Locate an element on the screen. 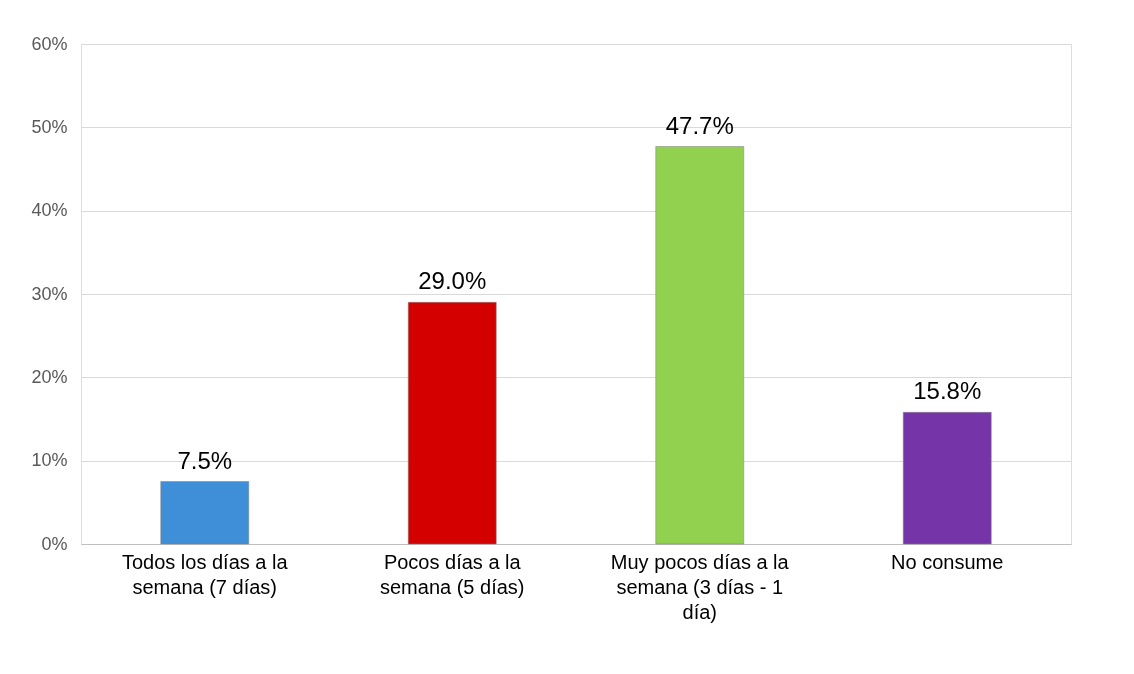  y-tick-label: 20% is located at coordinates (49, 376).